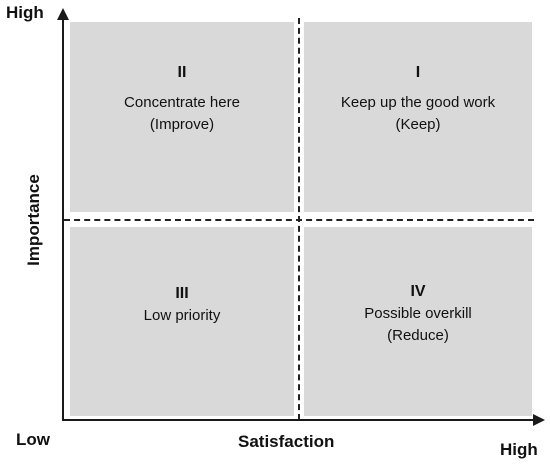 The height and width of the screenshot is (466, 550). I want to click on quadrant-ii-number: II, so click(182, 72).